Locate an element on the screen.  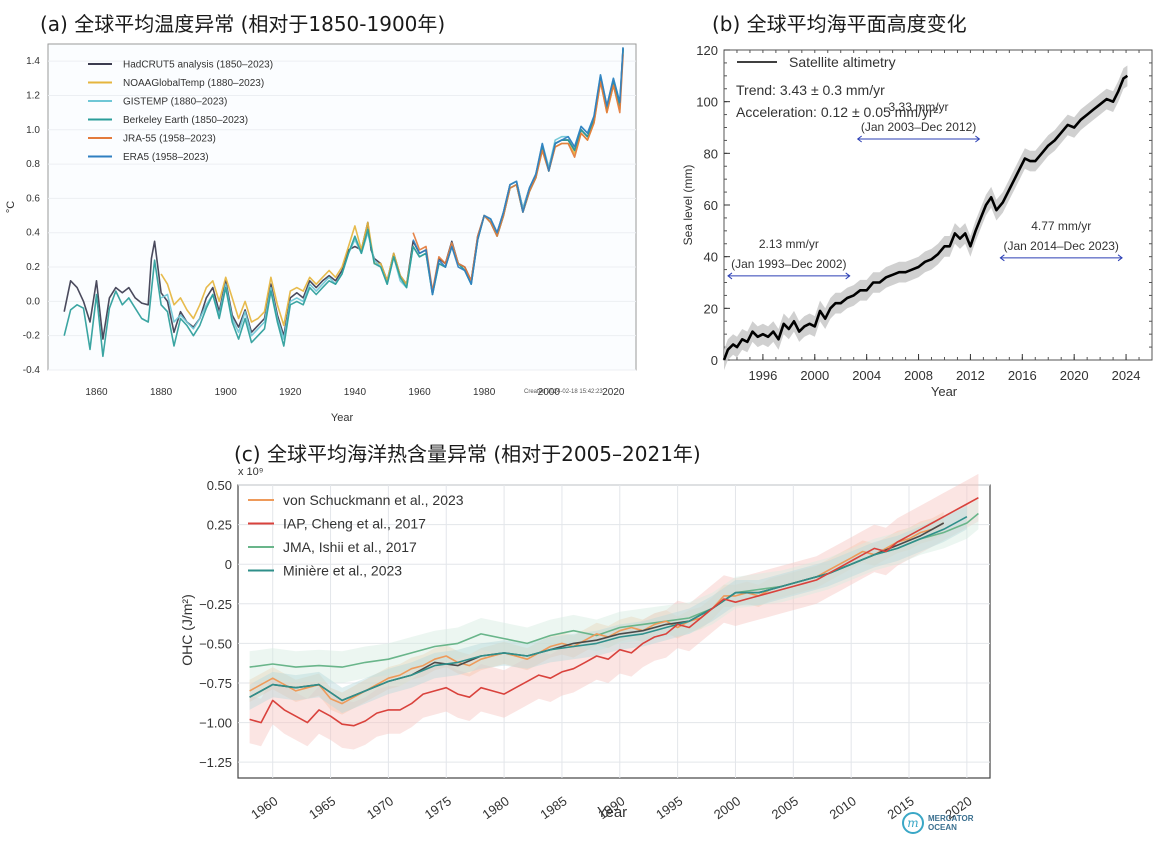
plot-area-b is located at coordinates (938, 205).